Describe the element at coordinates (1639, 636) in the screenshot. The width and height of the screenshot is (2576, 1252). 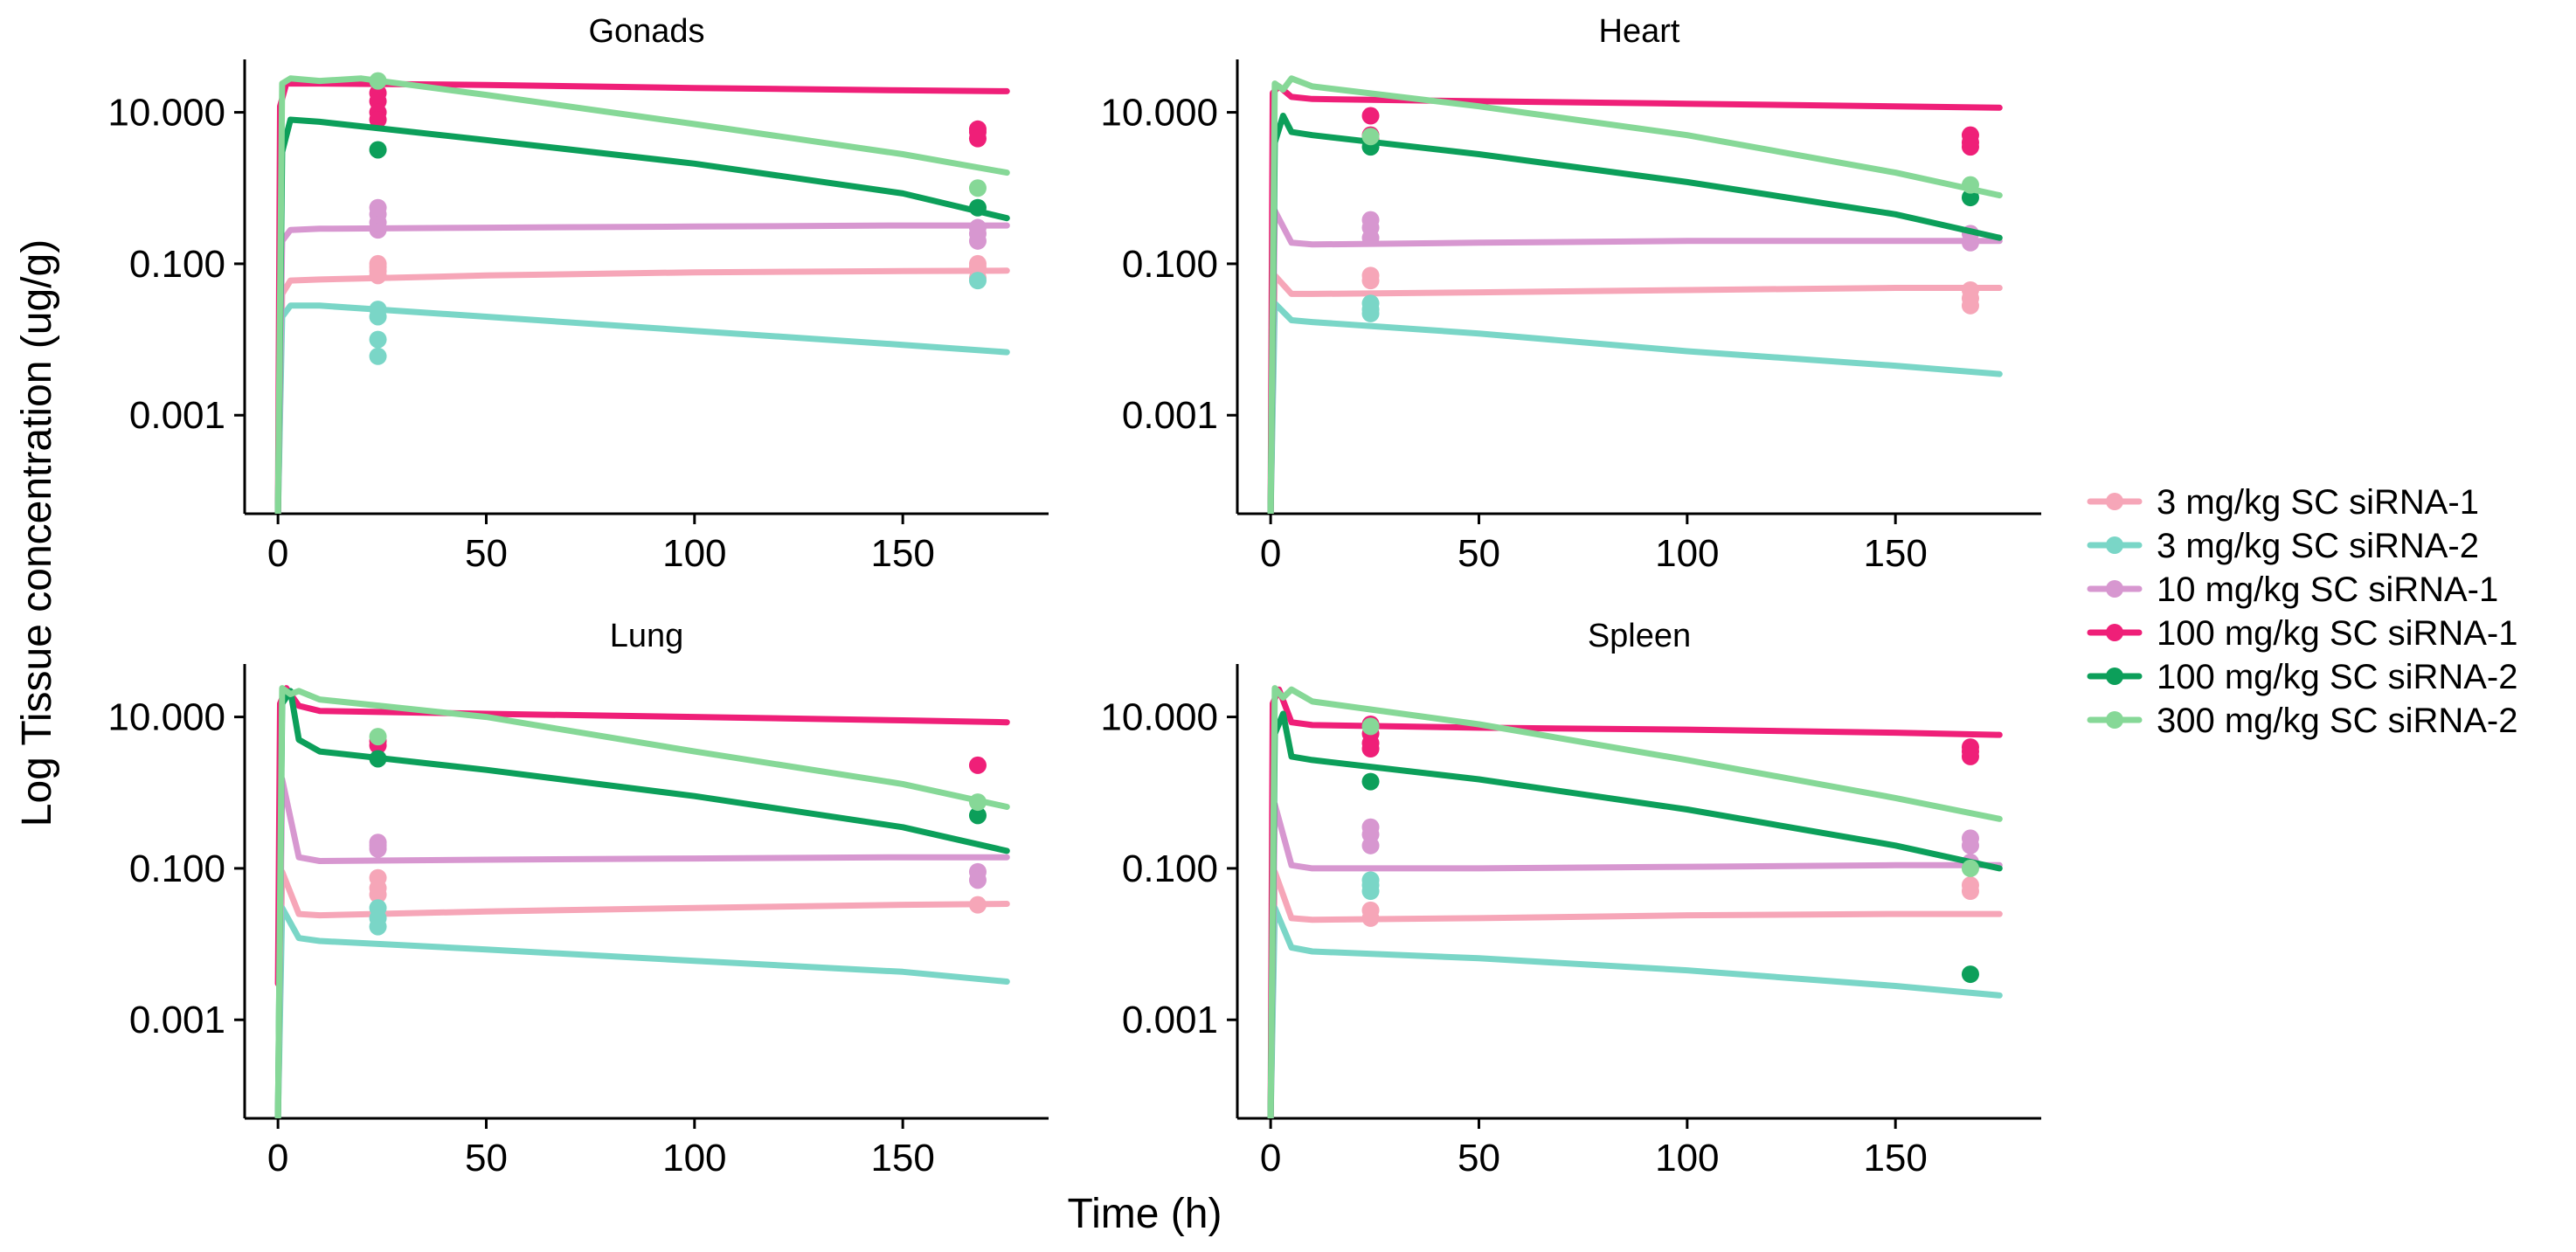
I see `panel-title-spleen: Spleen` at that location.